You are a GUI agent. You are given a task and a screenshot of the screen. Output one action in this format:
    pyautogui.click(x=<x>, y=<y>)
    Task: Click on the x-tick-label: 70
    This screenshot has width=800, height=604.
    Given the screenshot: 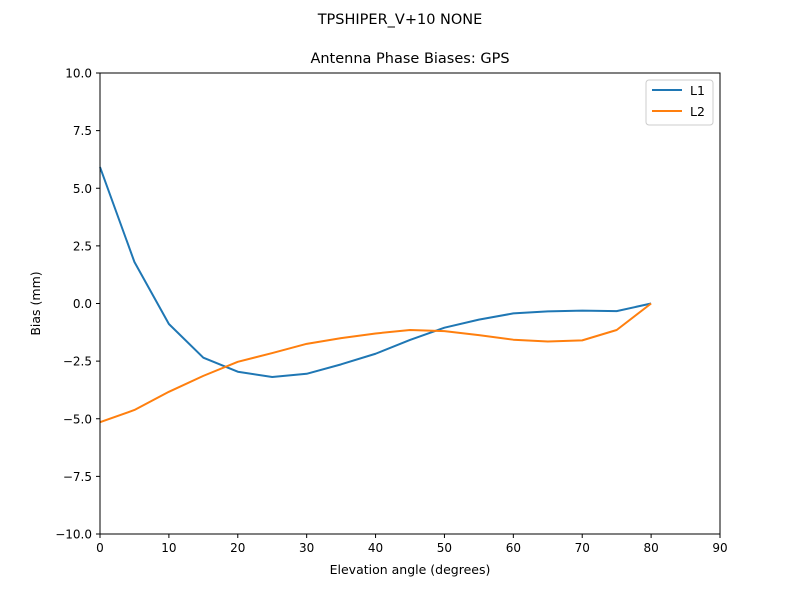 What is the action you would take?
    pyautogui.click(x=582, y=548)
    